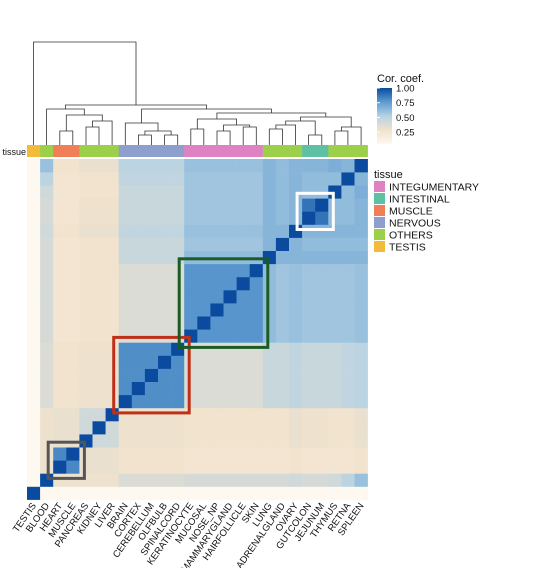  Describe the element at coordinates (405, 89) in the screenshot. I see `color-scale-tick-label: 1.00` at that location.